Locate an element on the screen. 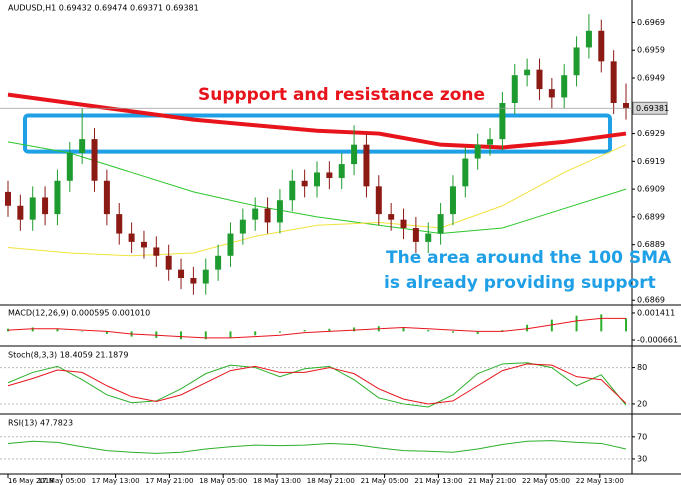 The height and width of the screenshot is (485, 681). panel-title: MACD(12,26,9) 0.000595 0.001010 is located at coordinates (79, 313).